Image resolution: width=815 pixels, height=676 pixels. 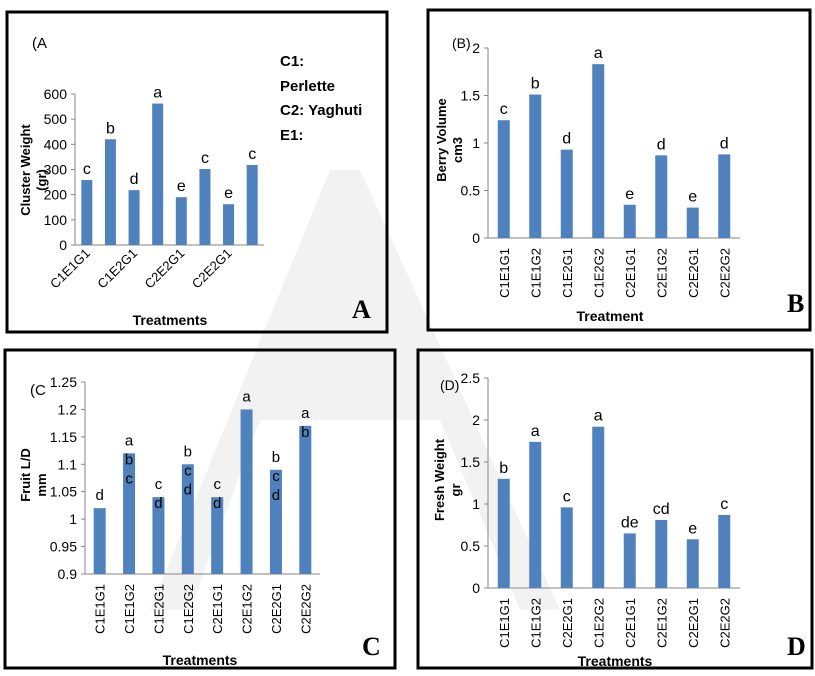 I want to click on panel-b-category-label: C1E2G2, so click(x=598, y=273).